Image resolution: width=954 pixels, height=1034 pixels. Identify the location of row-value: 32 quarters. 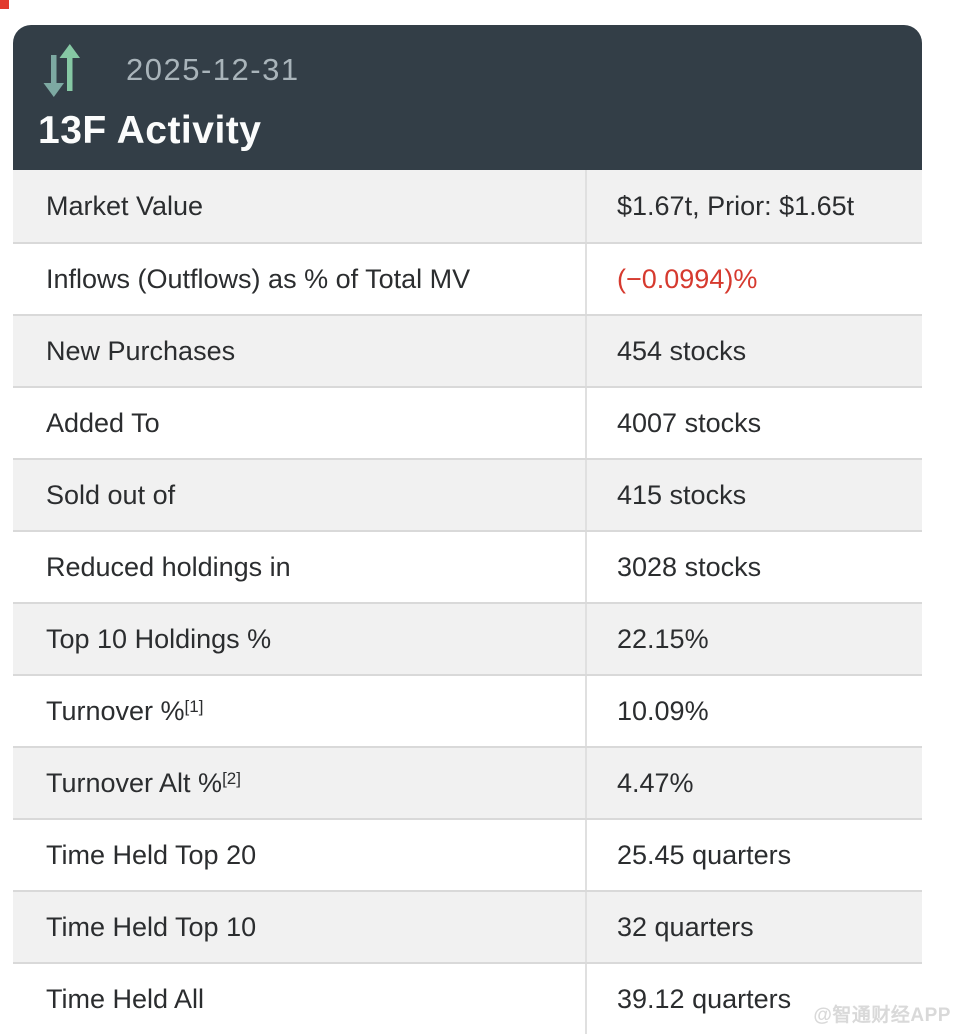
(753, 927).